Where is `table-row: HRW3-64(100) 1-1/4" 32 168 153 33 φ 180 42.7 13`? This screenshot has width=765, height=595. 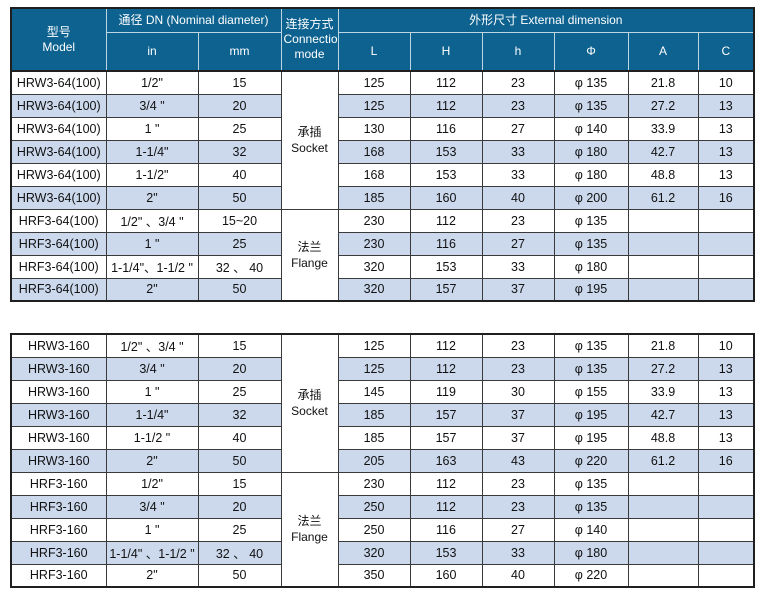 table-row: HRW3-64(100) 1-1/4" 32 168 153 33 φ 180 42.7 13 is located at coordinates (382, 151).